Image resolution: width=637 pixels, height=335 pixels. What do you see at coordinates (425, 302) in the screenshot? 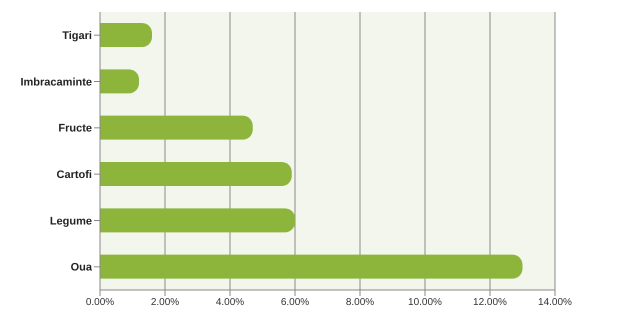
I see `x-tick-label: 10.00%` at bounding box center [425, 302].